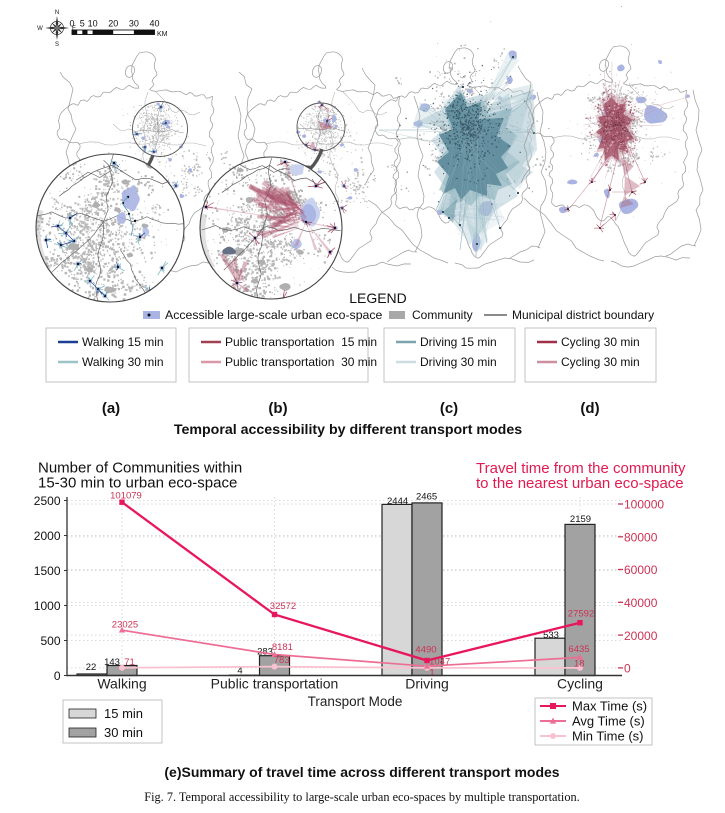 This screenshot has width=725, height=813. I want to click on svg-text: 23025, so click(125, 625).